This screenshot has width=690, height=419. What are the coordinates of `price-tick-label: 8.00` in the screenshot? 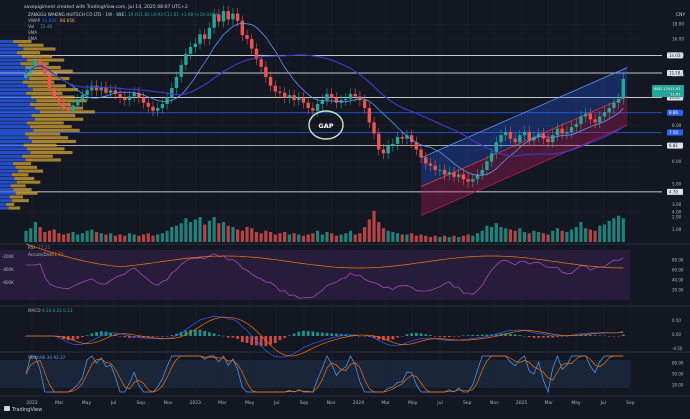 It's located at (677, 125).